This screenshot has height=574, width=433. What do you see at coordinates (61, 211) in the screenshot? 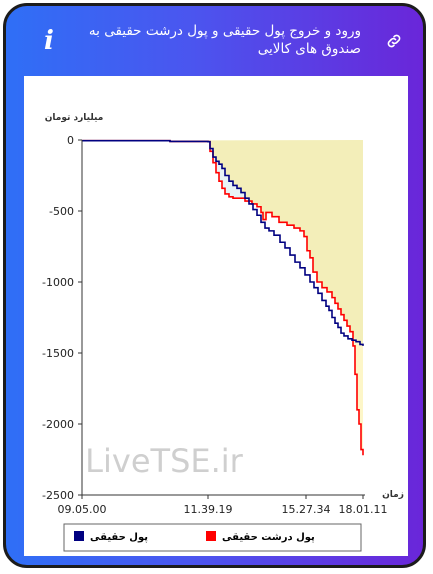
I see `y-tick-label: -500` at bounding box center [61, 211].